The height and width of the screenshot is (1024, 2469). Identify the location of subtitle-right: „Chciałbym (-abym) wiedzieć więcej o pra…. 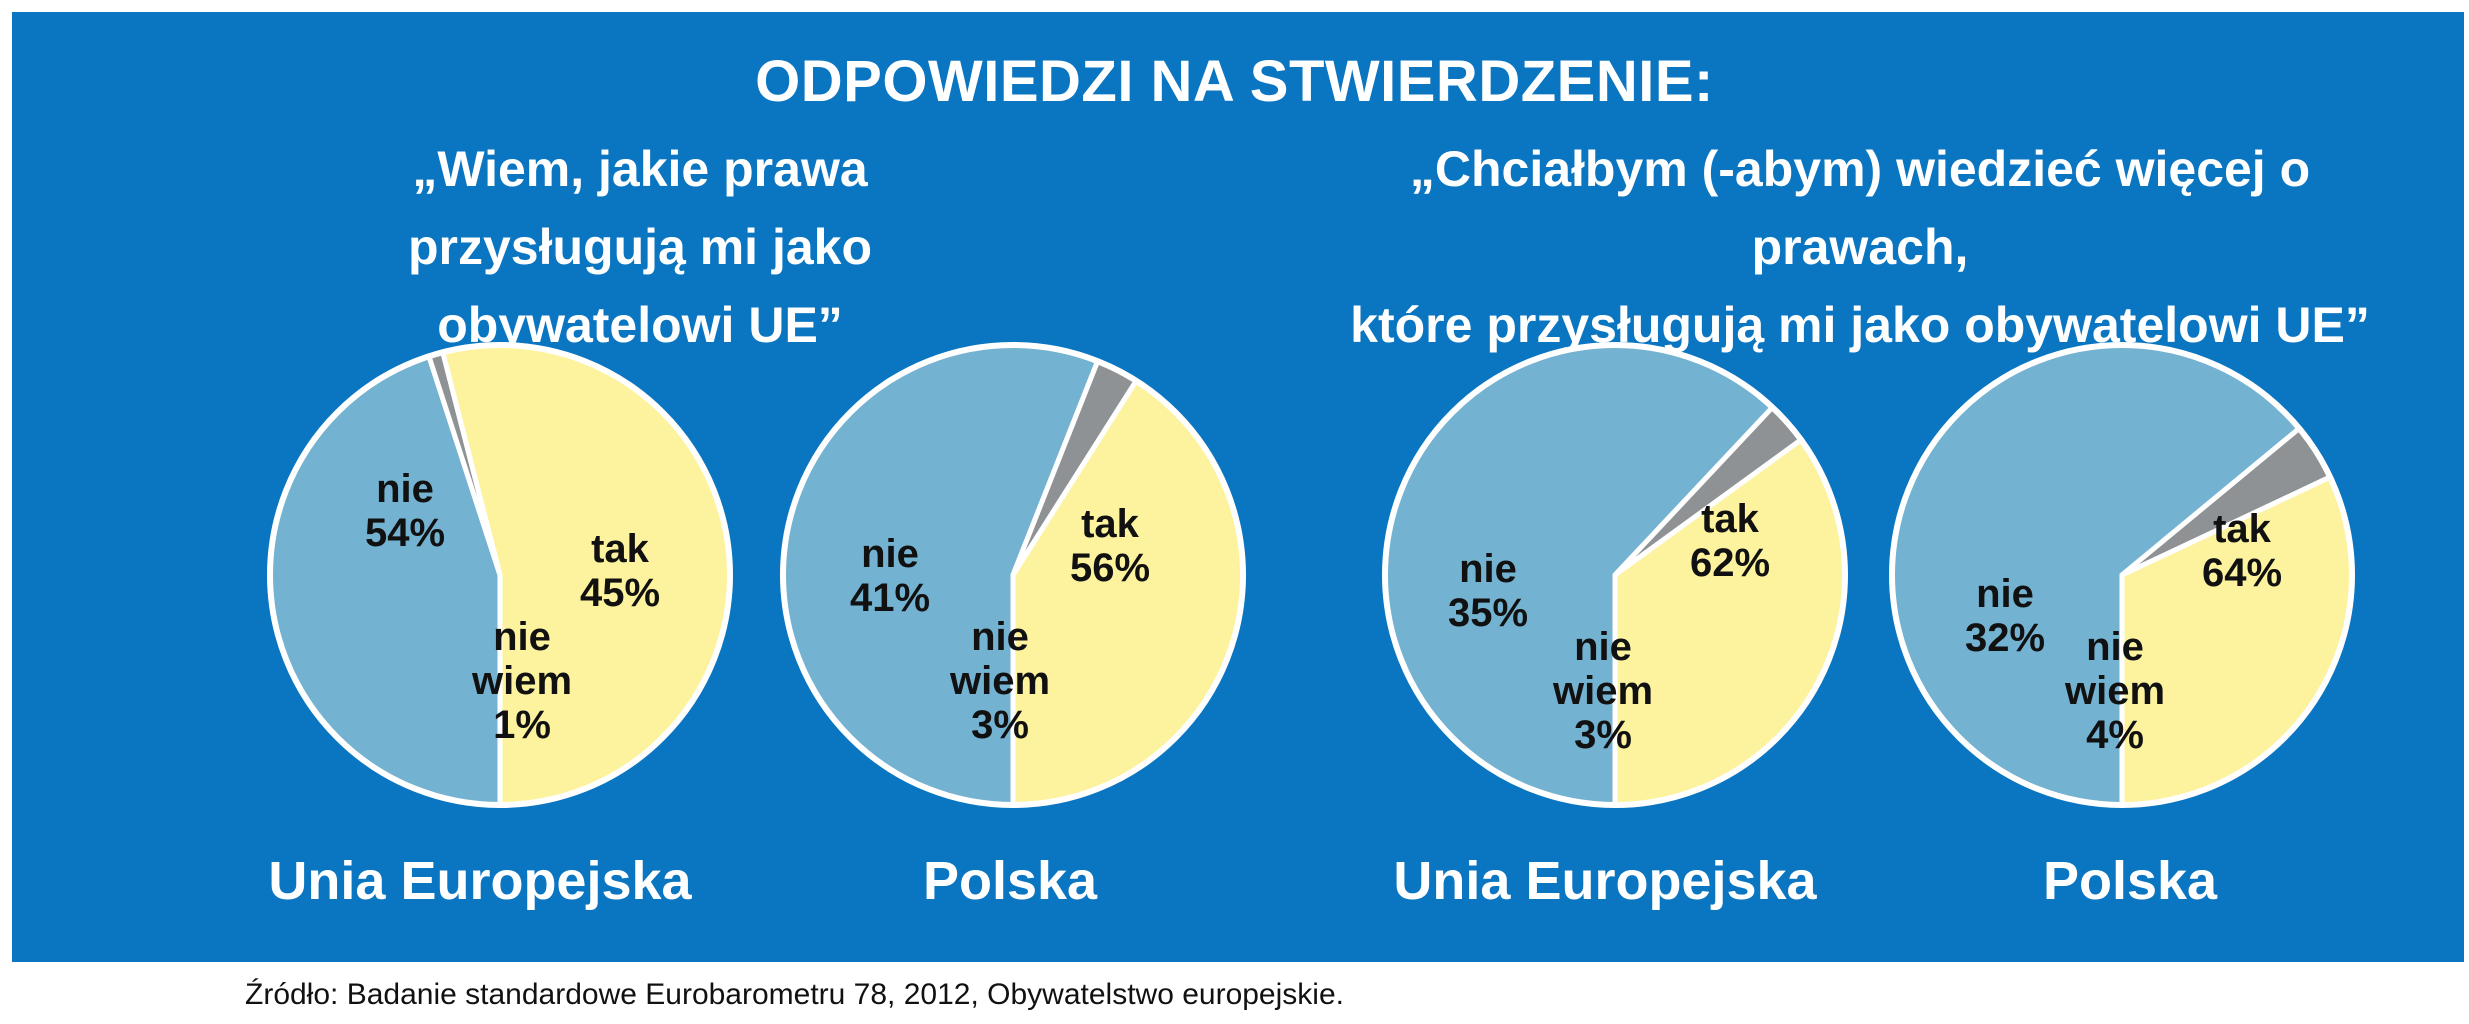
(1860, 247).